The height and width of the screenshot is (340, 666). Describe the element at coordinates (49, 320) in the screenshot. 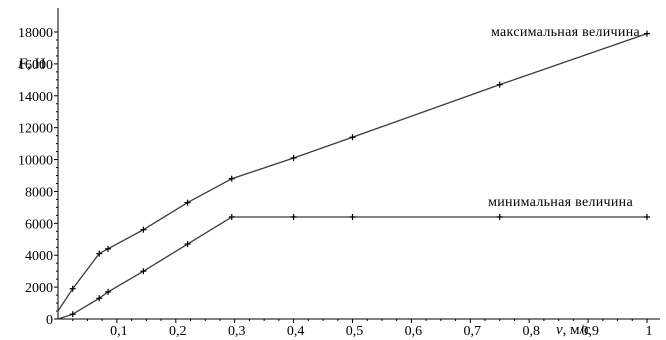

I see `y-tick-label: 0` at that location.